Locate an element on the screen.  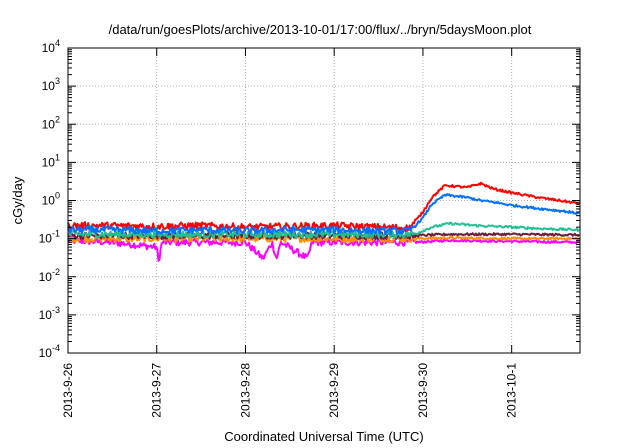
series-lines is located at coordinates (323, 221).